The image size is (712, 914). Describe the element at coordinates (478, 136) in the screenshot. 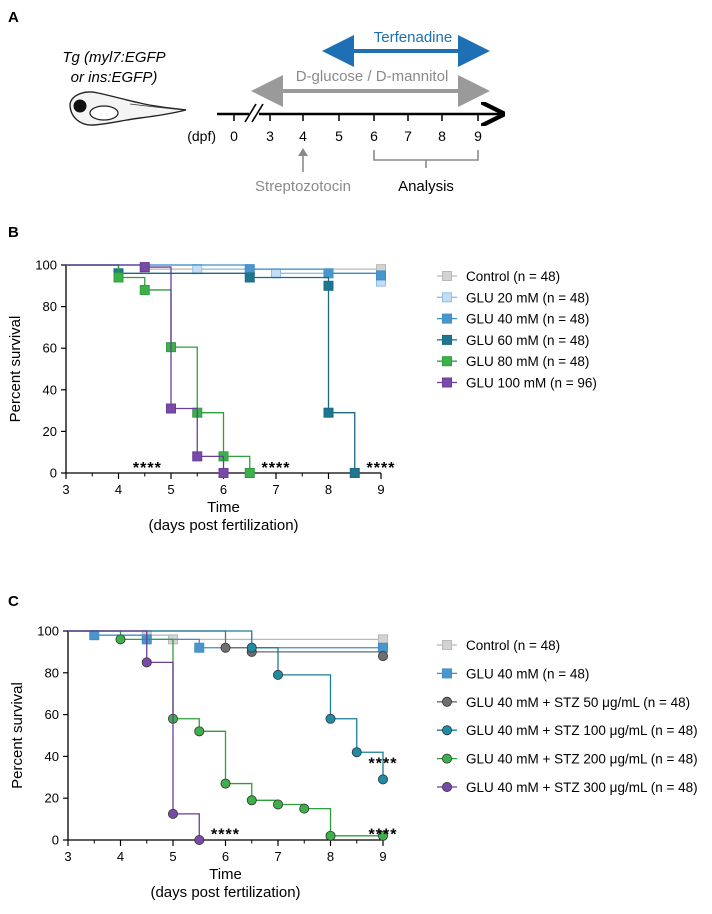

I see `timeline-day-label: 9` at that location.